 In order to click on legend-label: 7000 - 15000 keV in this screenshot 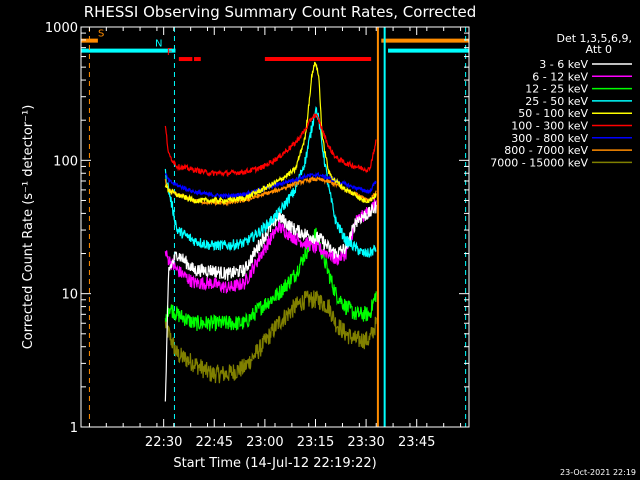, I will do `click(539, 162)`.